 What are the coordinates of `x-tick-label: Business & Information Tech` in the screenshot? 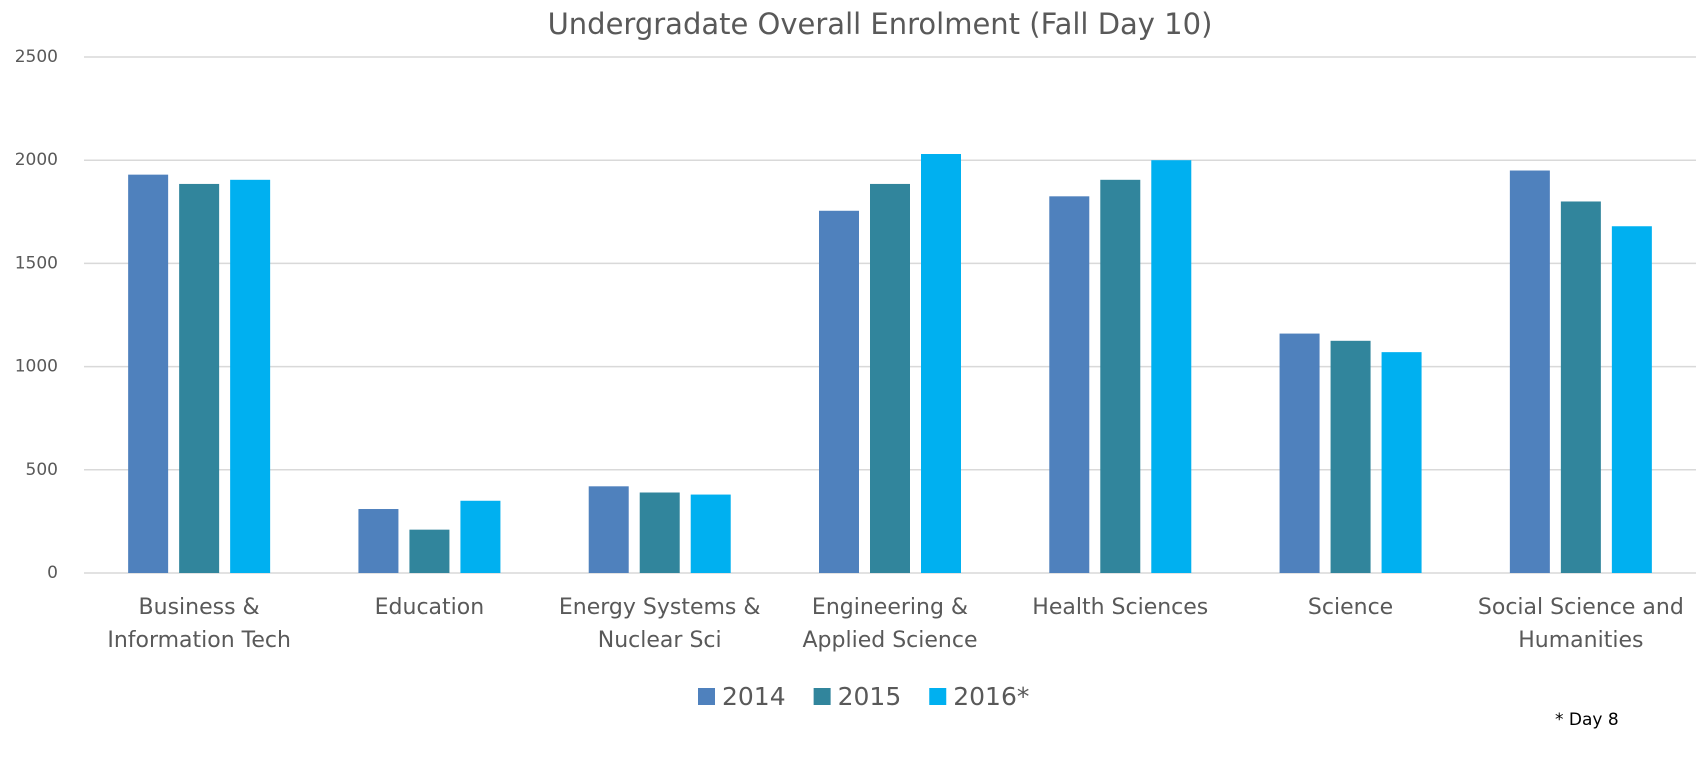 It's located at (199, 624).